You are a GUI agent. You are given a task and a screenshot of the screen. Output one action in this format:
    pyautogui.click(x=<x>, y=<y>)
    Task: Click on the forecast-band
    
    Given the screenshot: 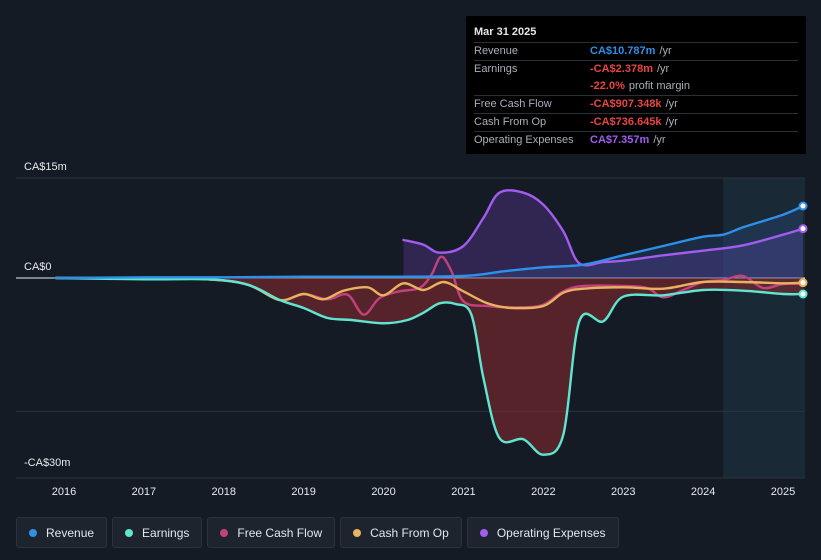 What is the action you would take?
    pyautogui.click(x=764, y=328)
    